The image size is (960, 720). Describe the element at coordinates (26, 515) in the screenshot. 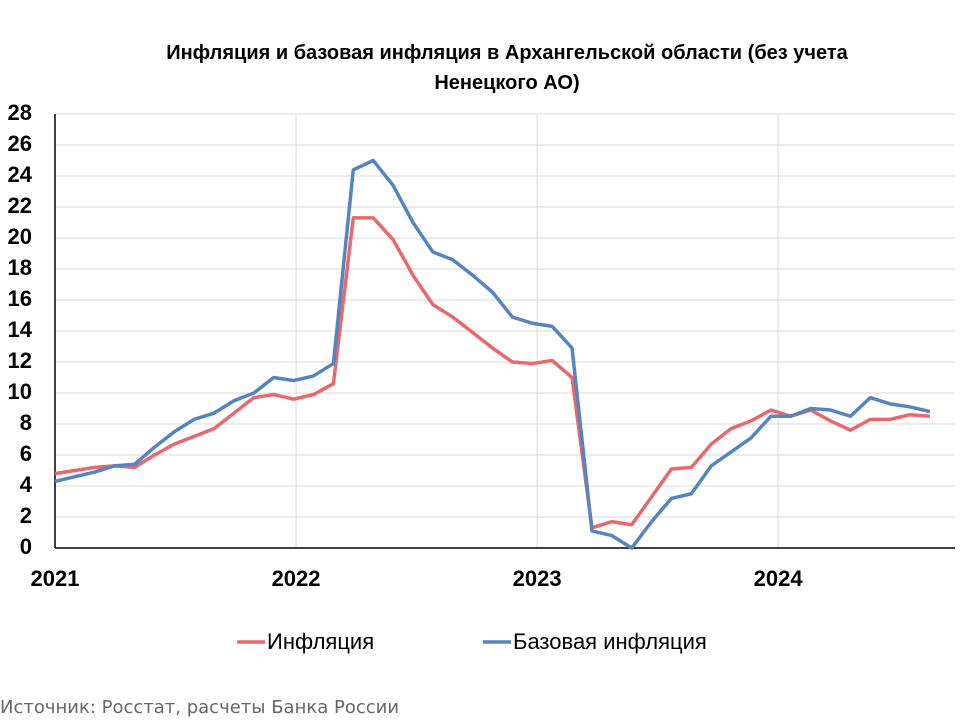

I see `y-tick-label: 2` at that location.